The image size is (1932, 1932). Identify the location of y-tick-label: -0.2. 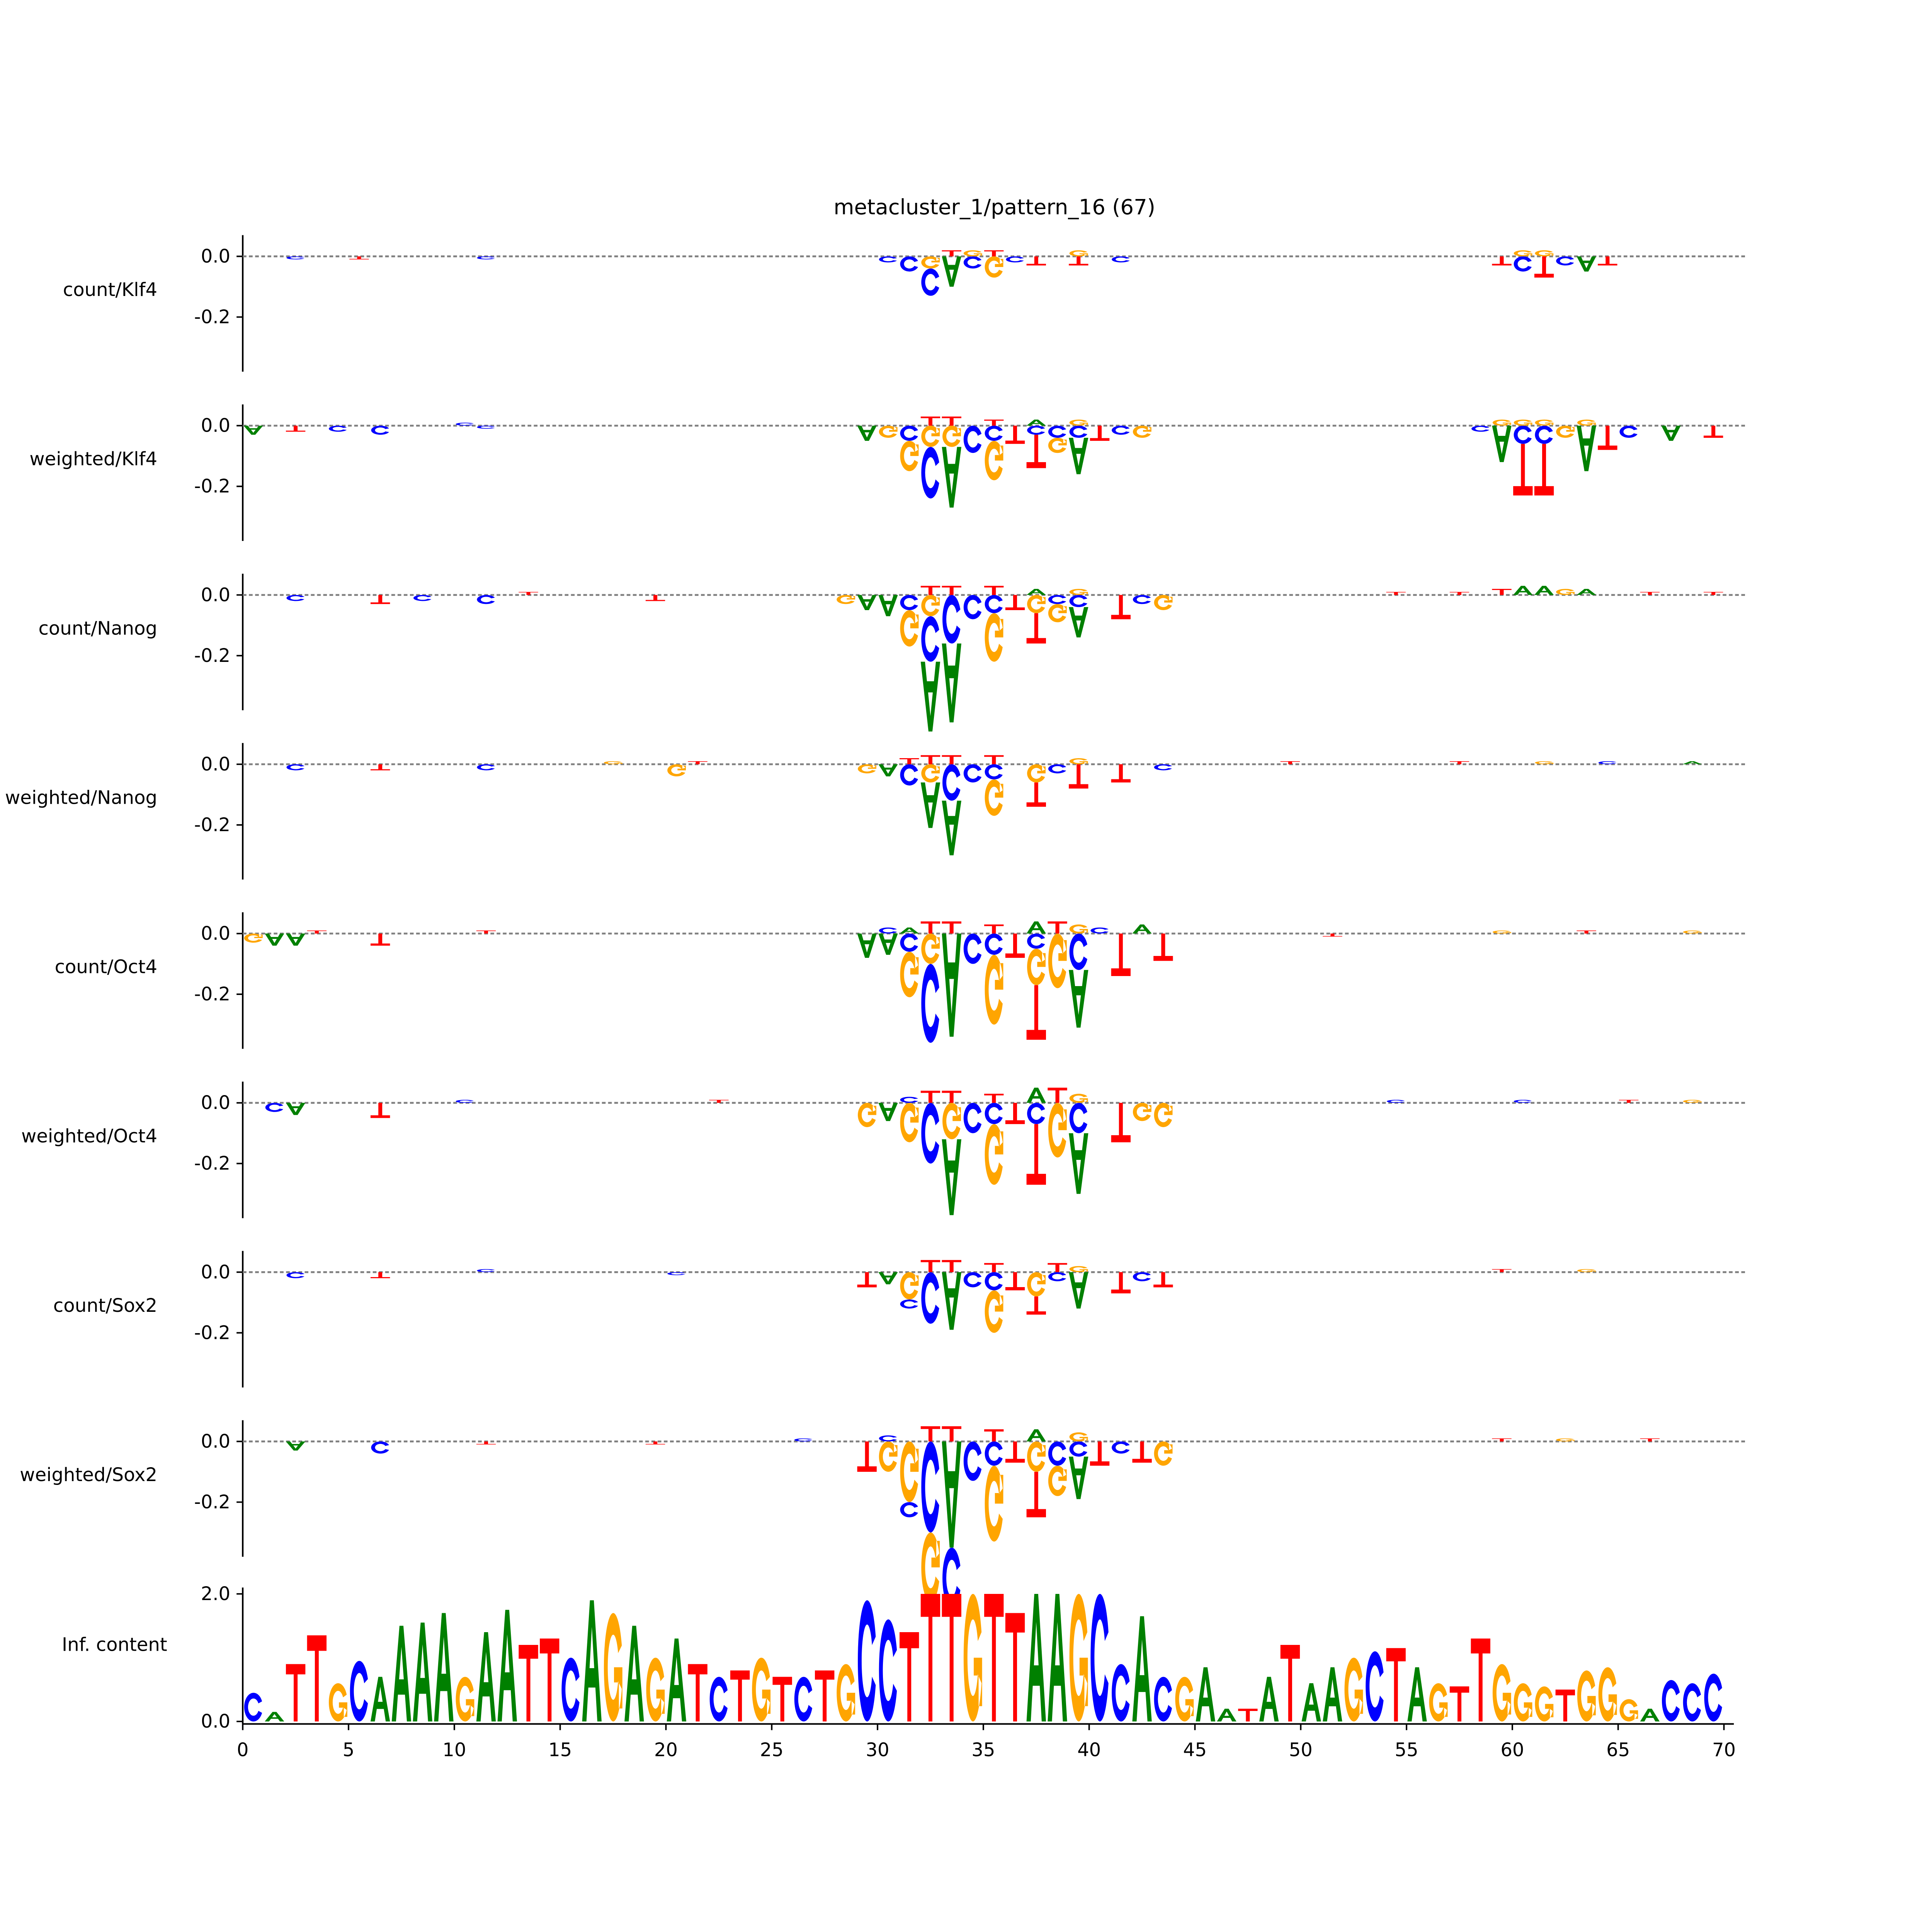
(212, 1333).